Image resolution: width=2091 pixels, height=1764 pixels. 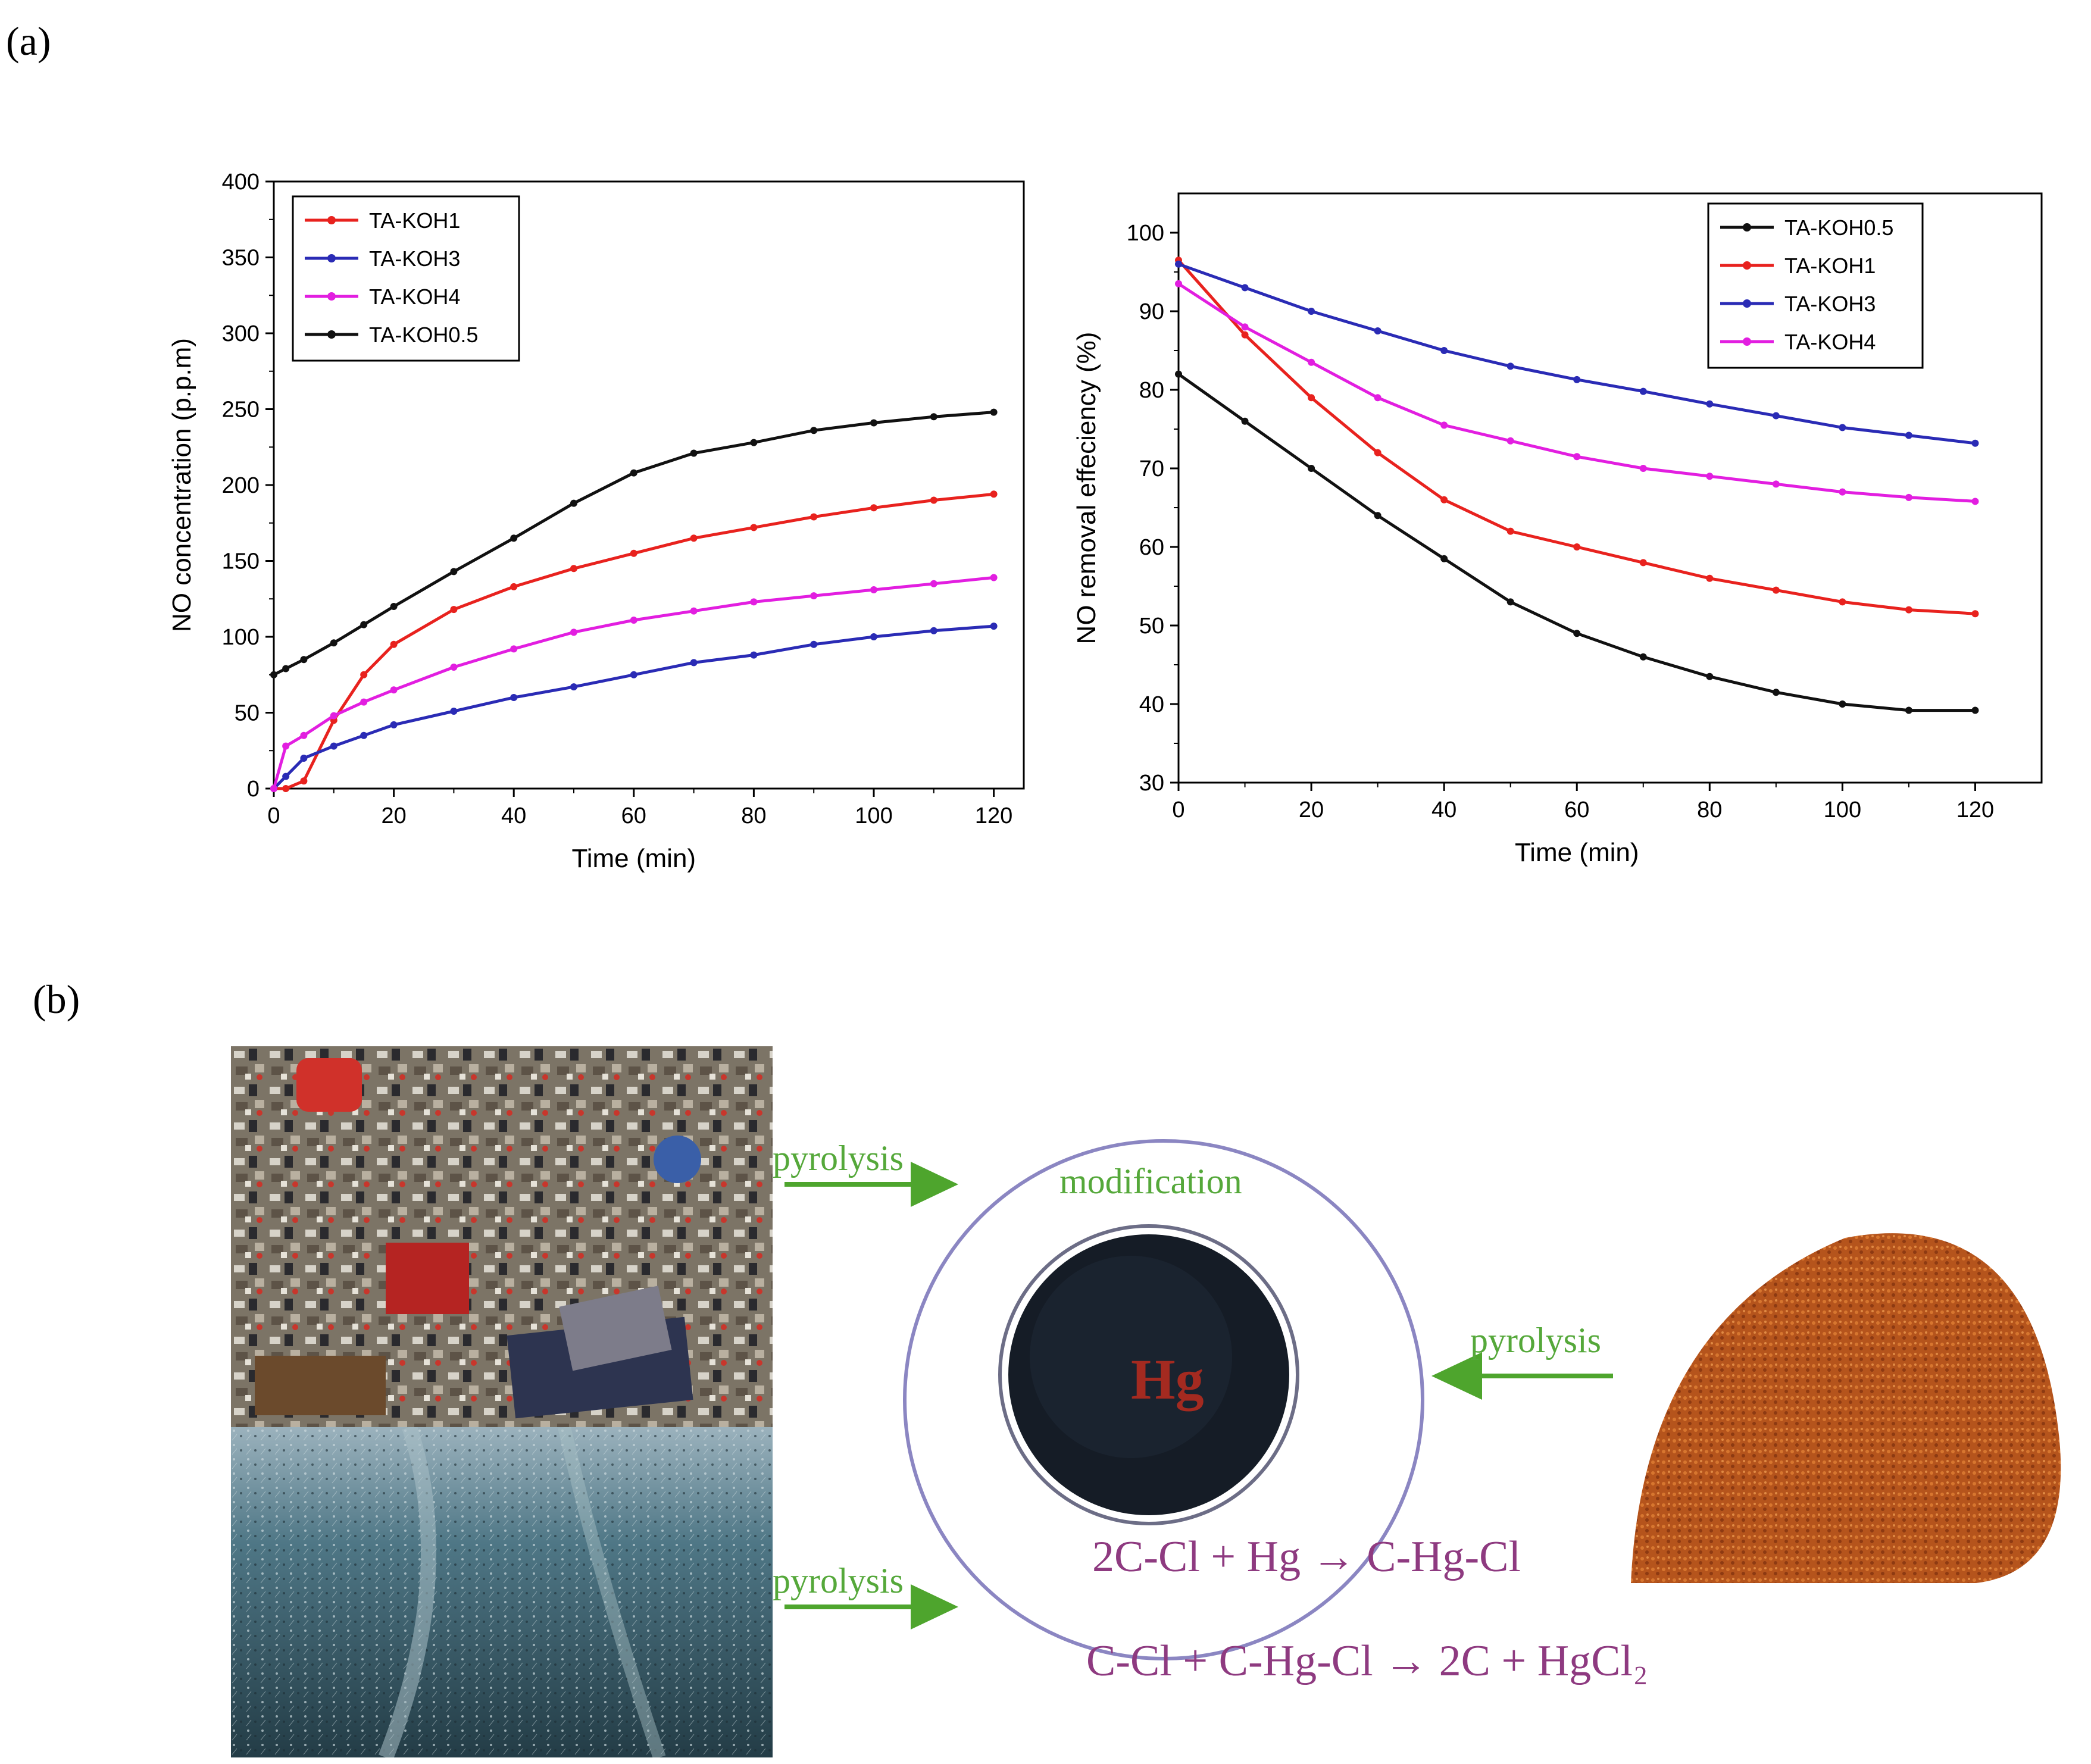 What do you see at coordinates (1311, 809) in the screenshot?
I see `x-tick-label: 20` at bounding box center [1311, 809].